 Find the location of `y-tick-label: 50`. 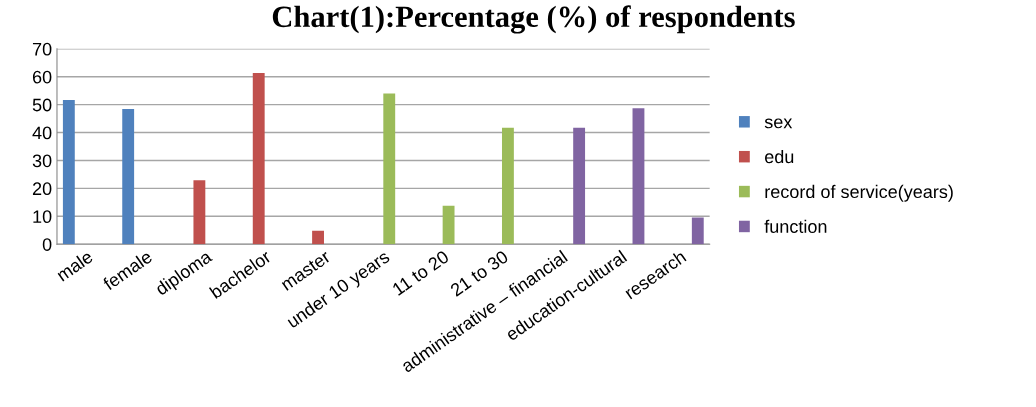

y-tick-label: 50 is located at coordinates (42, 105).